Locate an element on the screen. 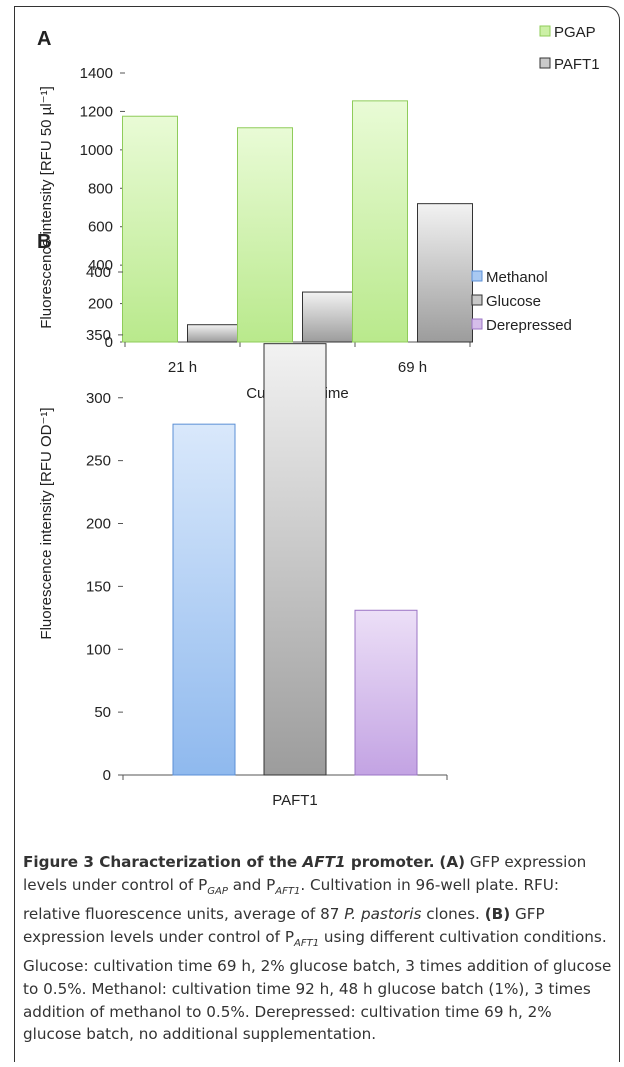 This screenshot has width=624, height=1067. y-tick-label-a: 1000 is located at coordinates (96, 150).